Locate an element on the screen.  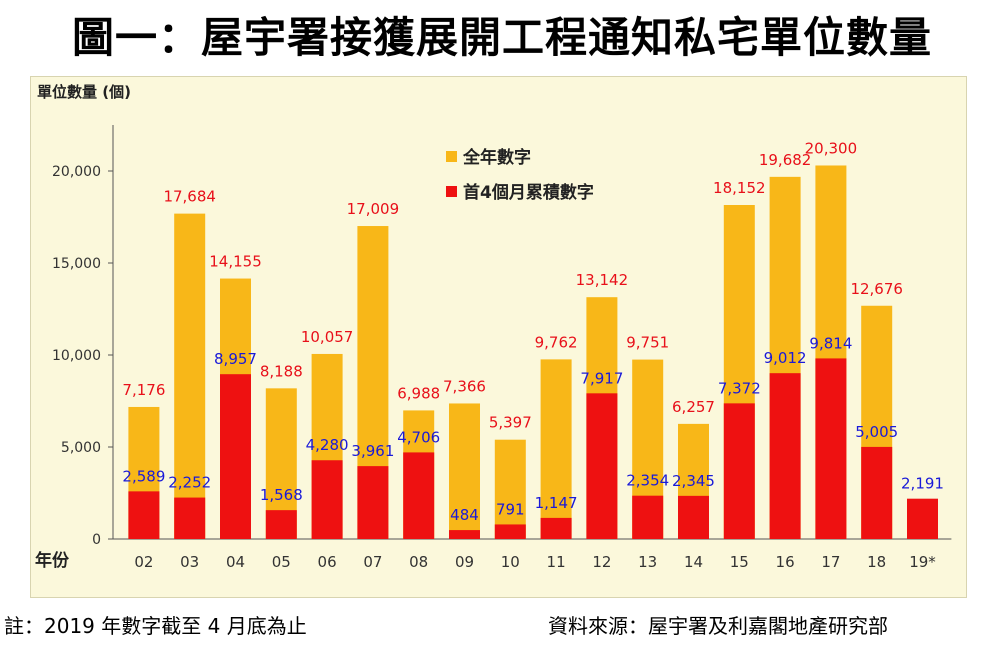
data-label-total: 6,988 is located at coordinates (418, 393).